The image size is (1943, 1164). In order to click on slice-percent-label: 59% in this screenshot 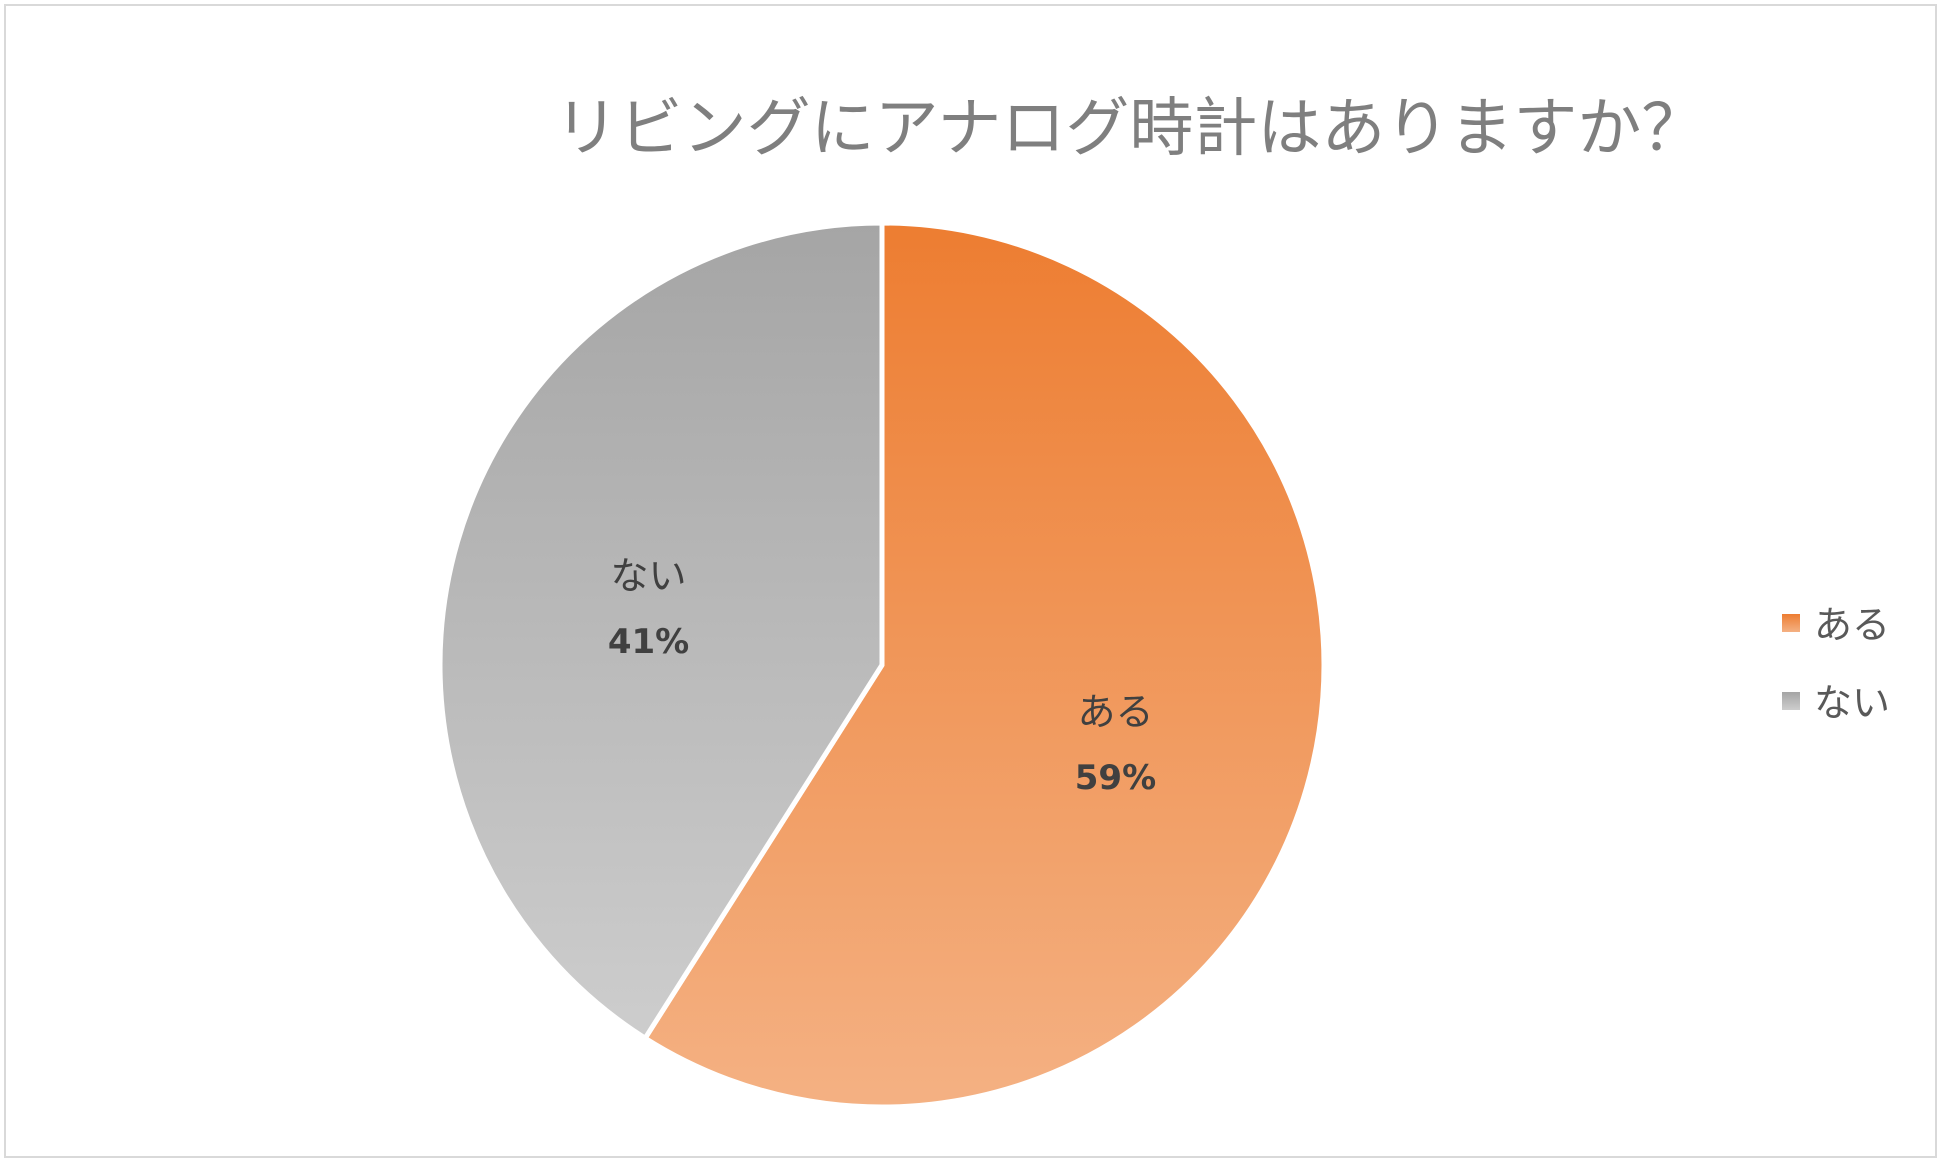, I will do `click(1115, 778)`.